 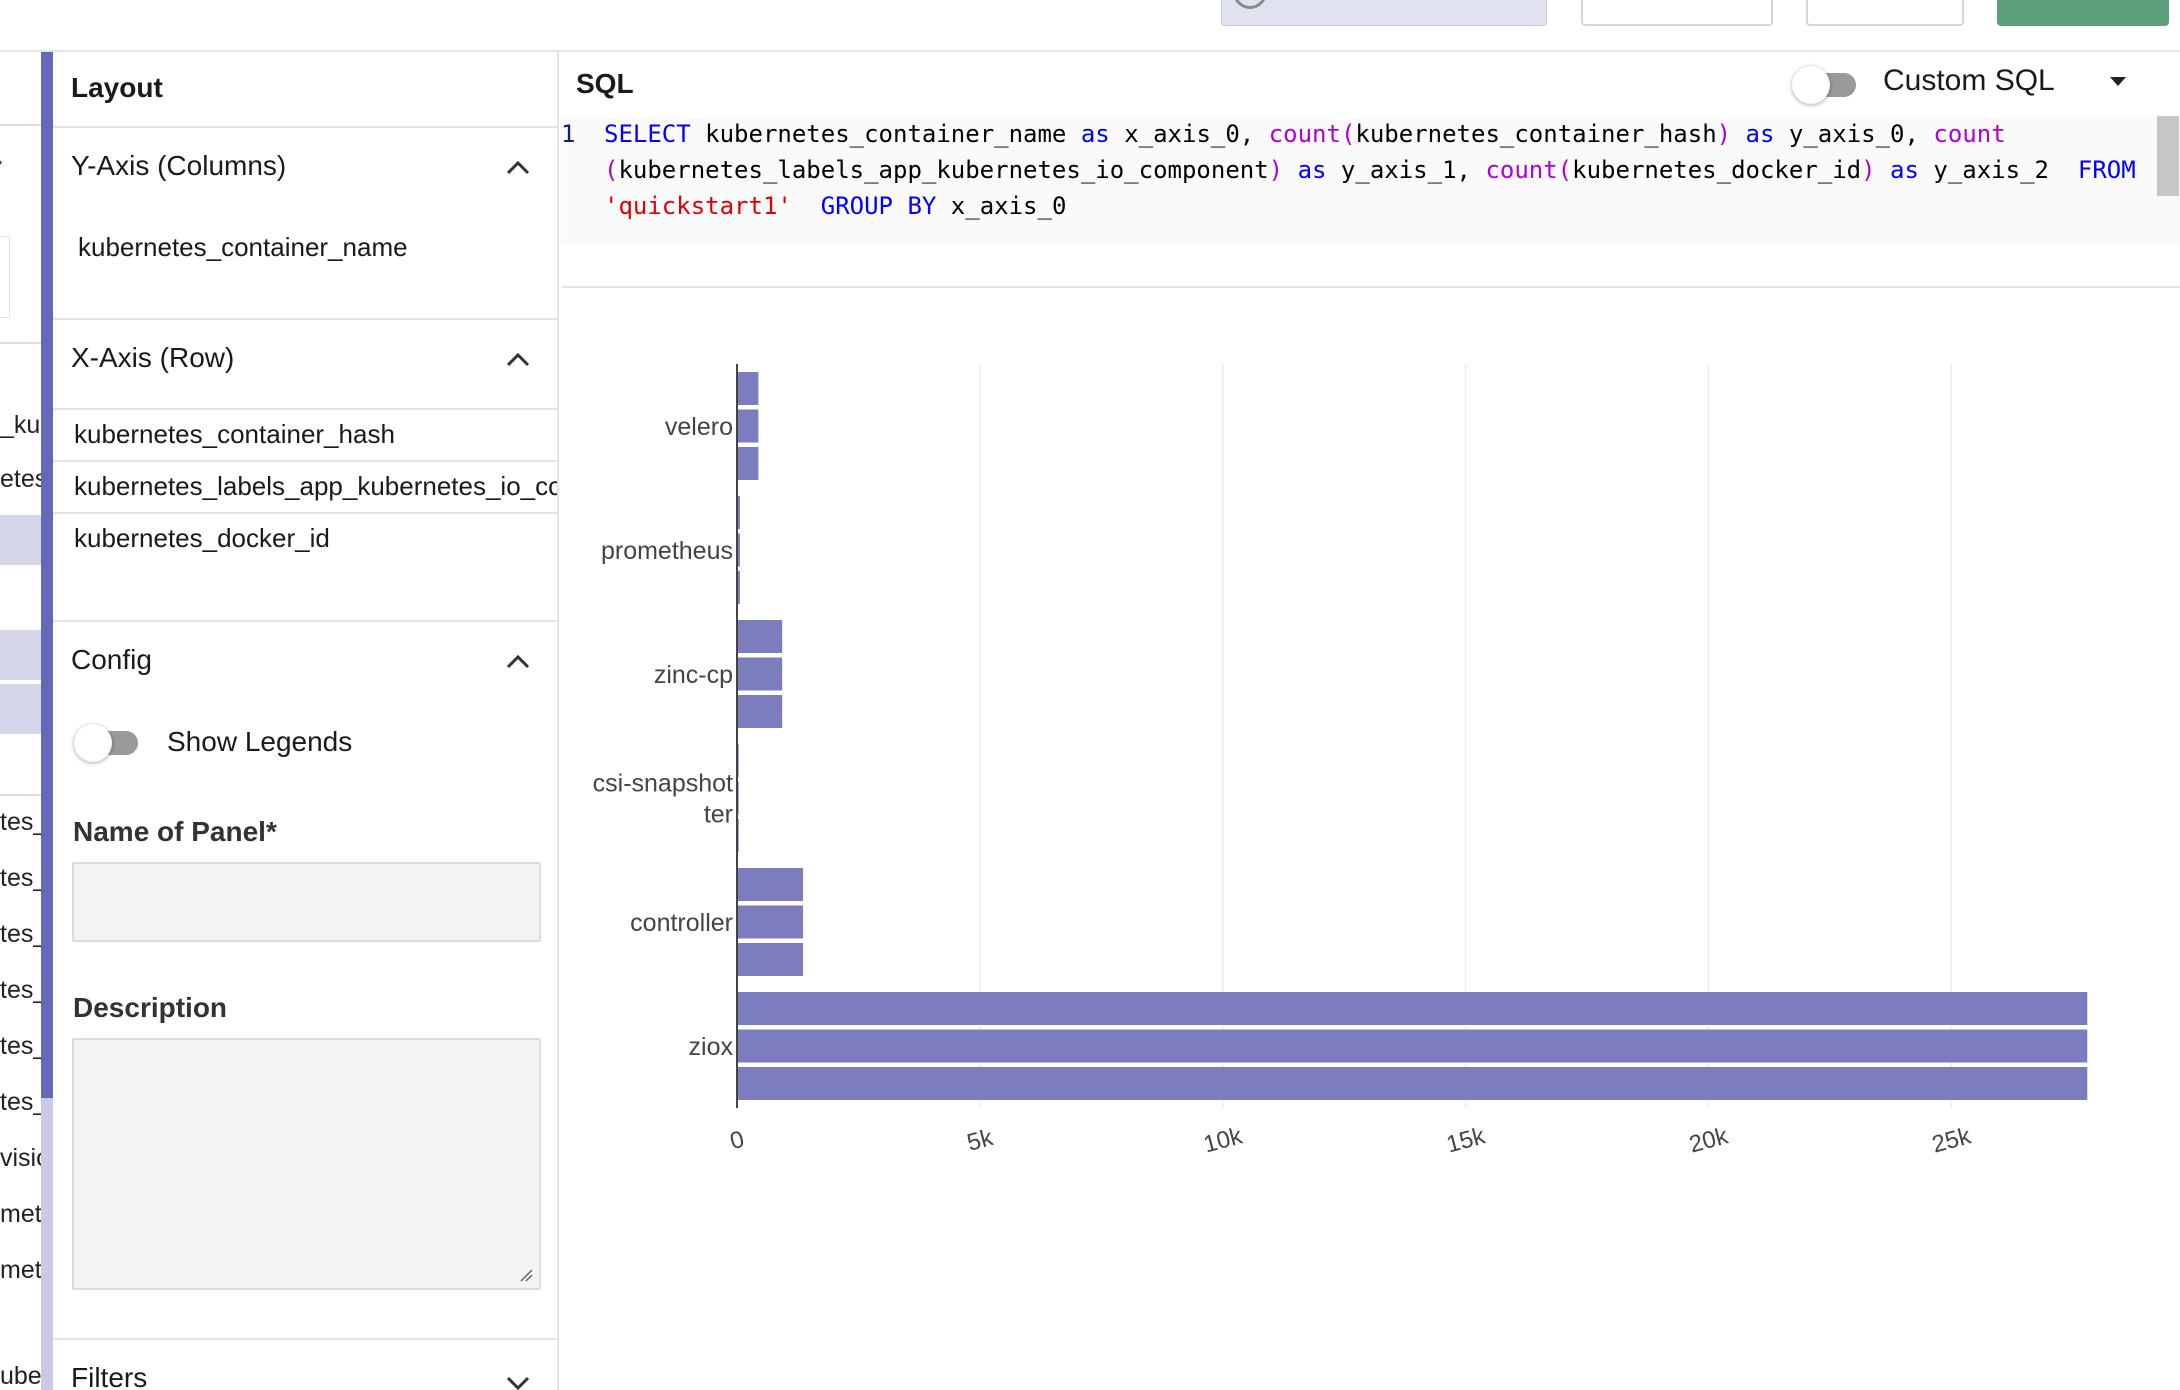 I want to click on fields-scrollbar-thumb, so click(x=47, y=575).